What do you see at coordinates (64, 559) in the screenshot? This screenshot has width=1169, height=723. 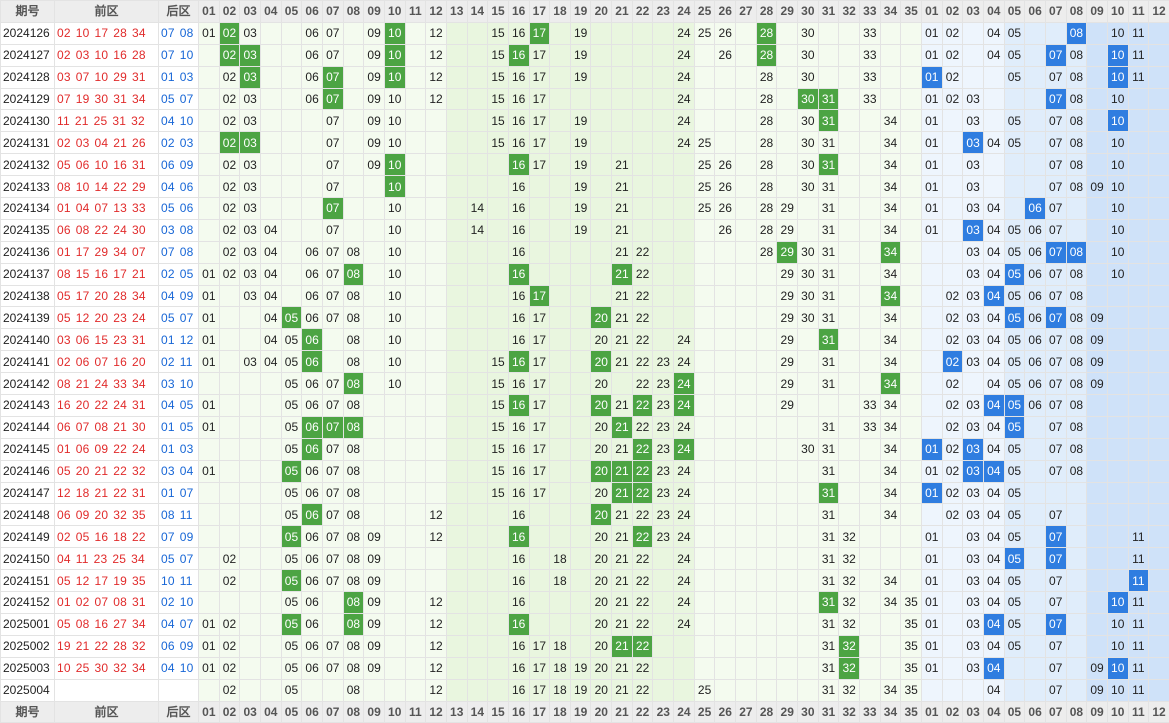 I see `front-ball: 04` at bounding box center [64, 559].